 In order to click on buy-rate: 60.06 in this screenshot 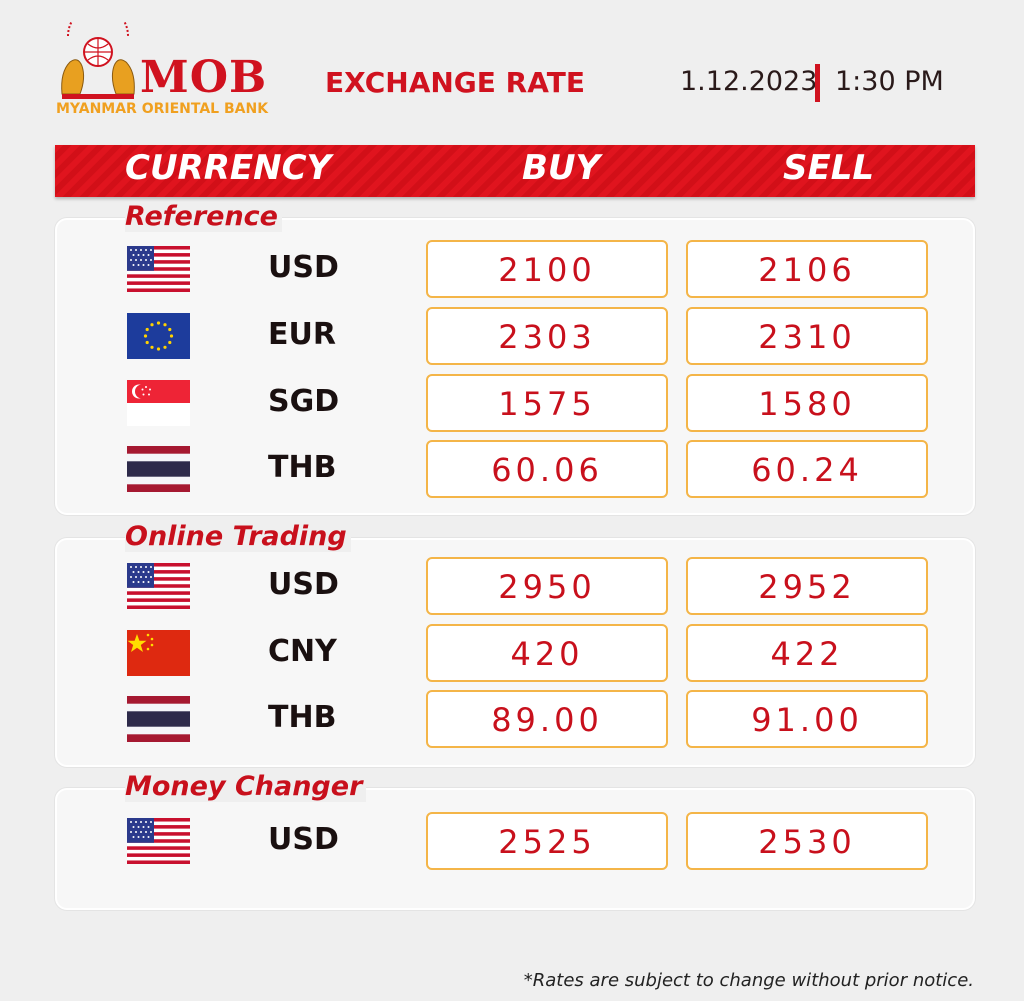, I will do `click(547, 469)`.